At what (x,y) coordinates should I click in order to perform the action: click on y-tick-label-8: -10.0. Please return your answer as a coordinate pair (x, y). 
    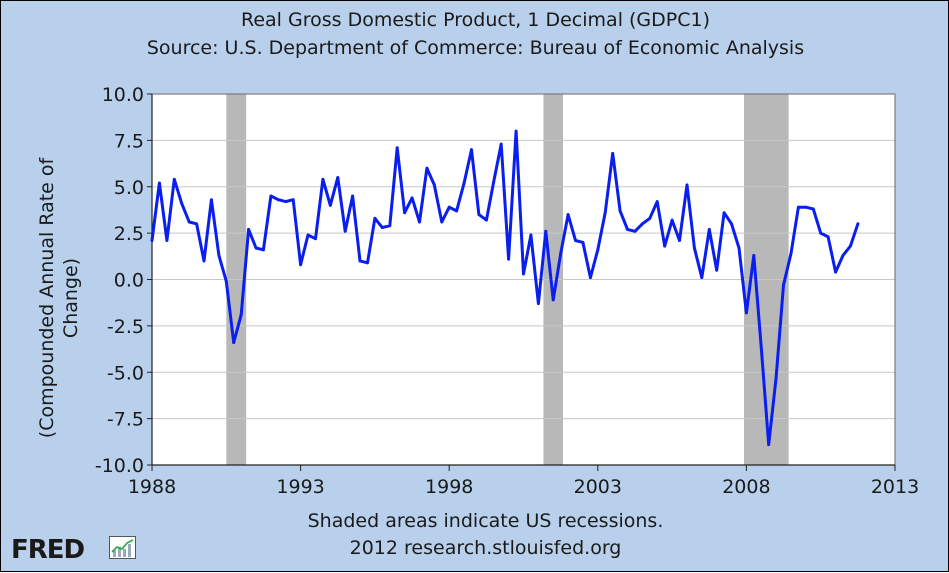
    Looking at the image, I should click on (119, 466).